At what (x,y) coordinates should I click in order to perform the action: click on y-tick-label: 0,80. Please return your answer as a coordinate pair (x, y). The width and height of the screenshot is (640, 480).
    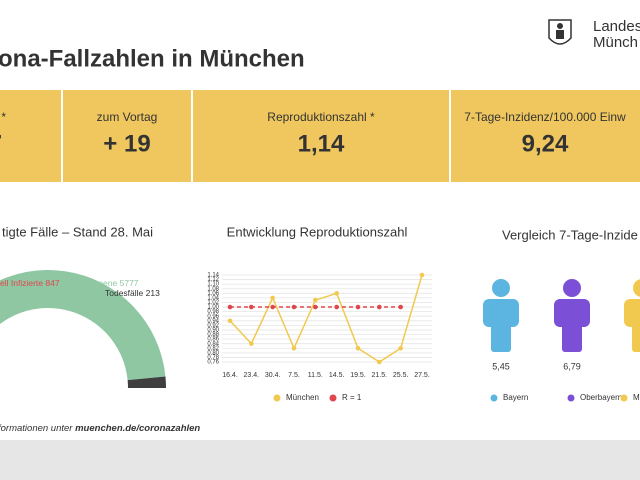
    Looking at the image, I should click on (213, 353).